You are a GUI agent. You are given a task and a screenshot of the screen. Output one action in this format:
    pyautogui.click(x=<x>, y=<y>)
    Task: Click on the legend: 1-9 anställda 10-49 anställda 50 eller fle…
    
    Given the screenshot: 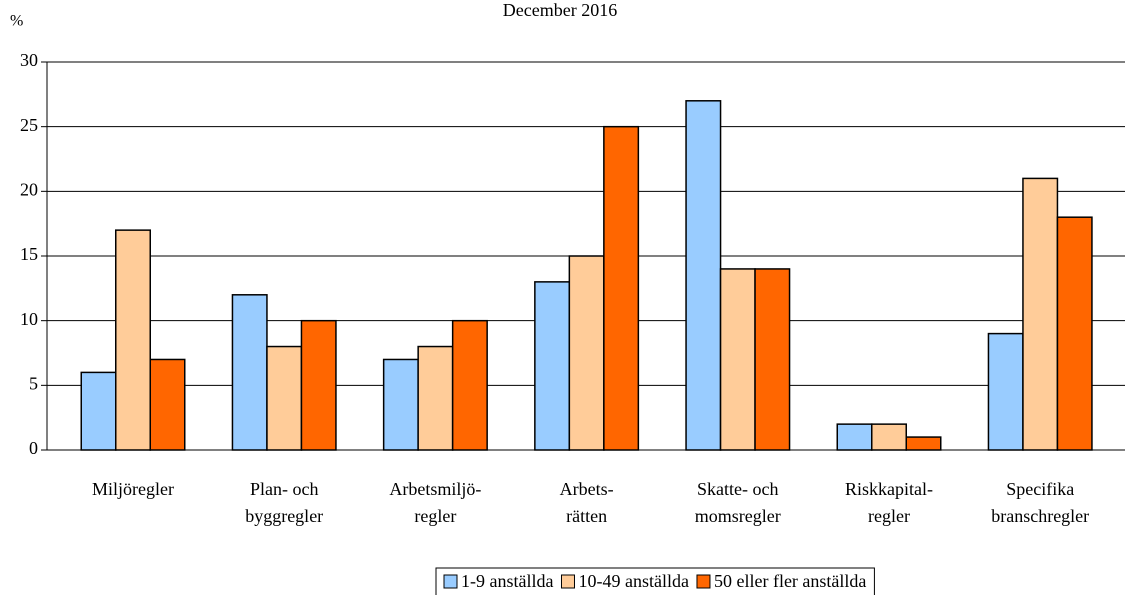 What is the action you would take?
    pyautogui.click(x=655, y=581)
    